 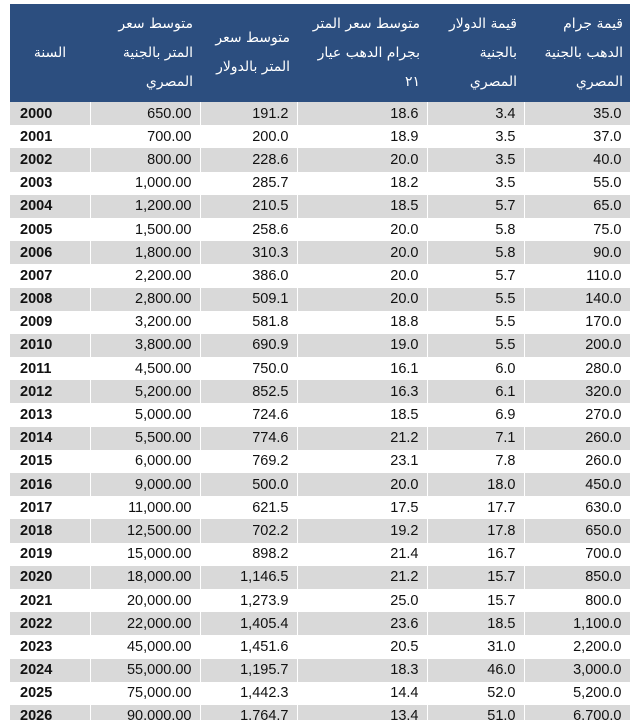 I want to click on price-usd-cell: 1,195.7, so click(x=249, y=670).